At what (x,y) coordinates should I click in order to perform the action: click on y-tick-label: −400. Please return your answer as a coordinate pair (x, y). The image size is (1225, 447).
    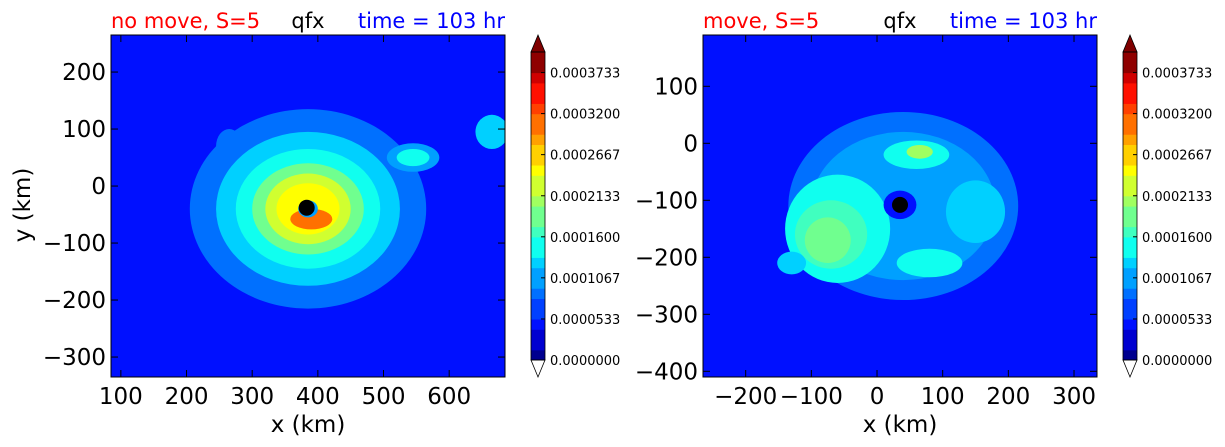
    Looking at the image, I should click on (666, 372).